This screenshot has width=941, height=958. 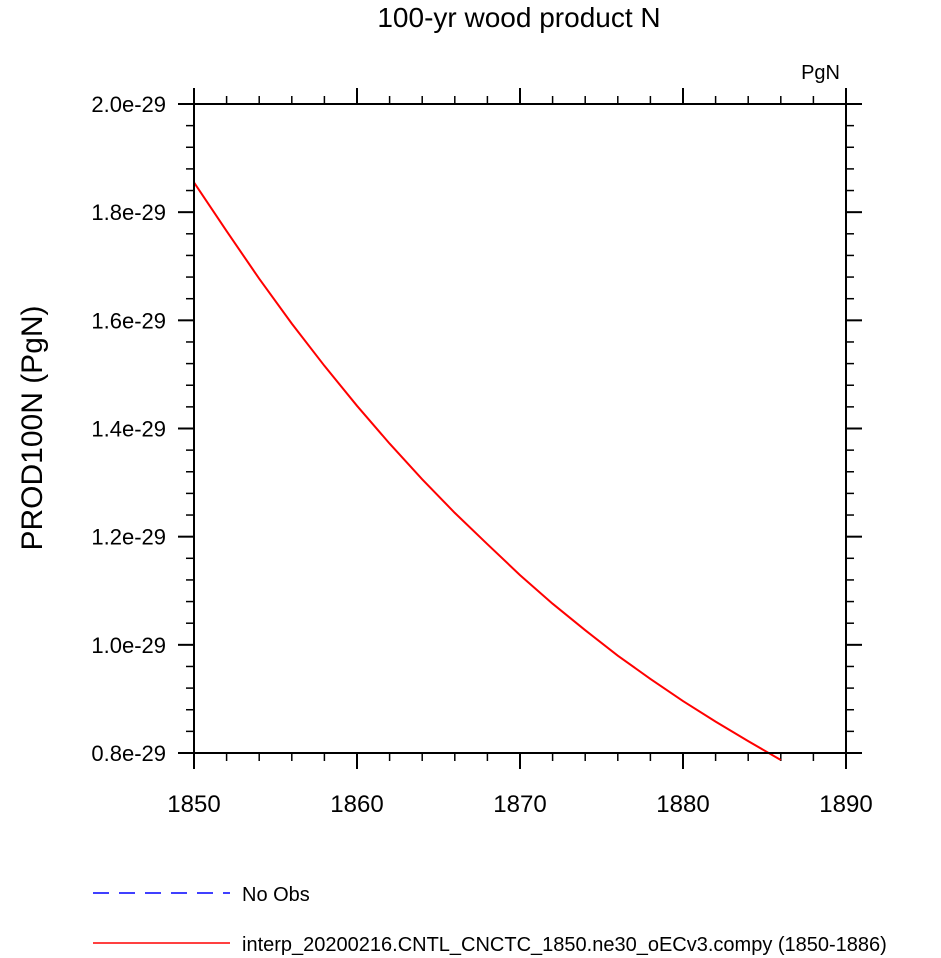 What do you see at coordinates (128, 537) in the screenshot?
I see `y-tick-label: 1.2e-29` at bounding box center [128, 537].